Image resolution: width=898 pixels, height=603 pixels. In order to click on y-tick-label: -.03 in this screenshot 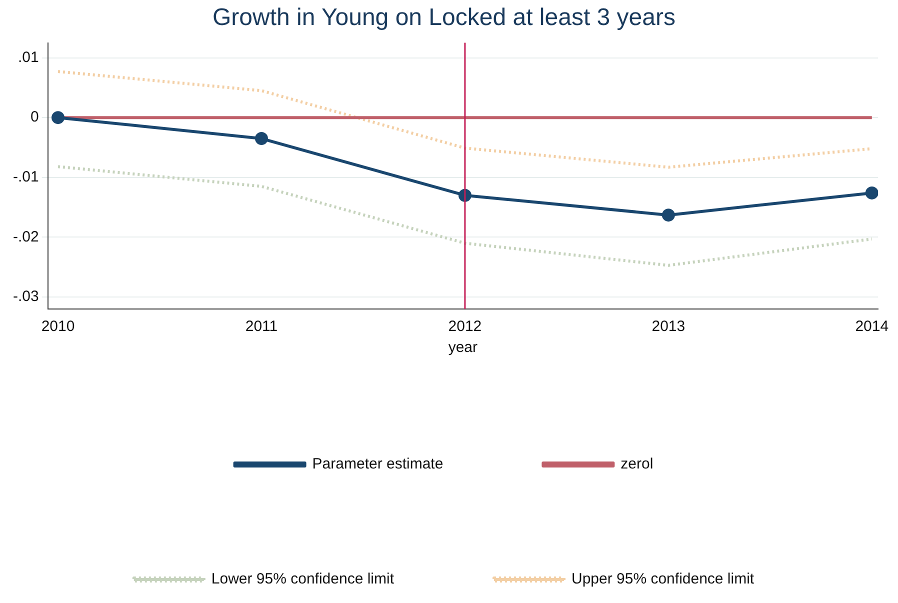, I will do `click(25, 297)`.